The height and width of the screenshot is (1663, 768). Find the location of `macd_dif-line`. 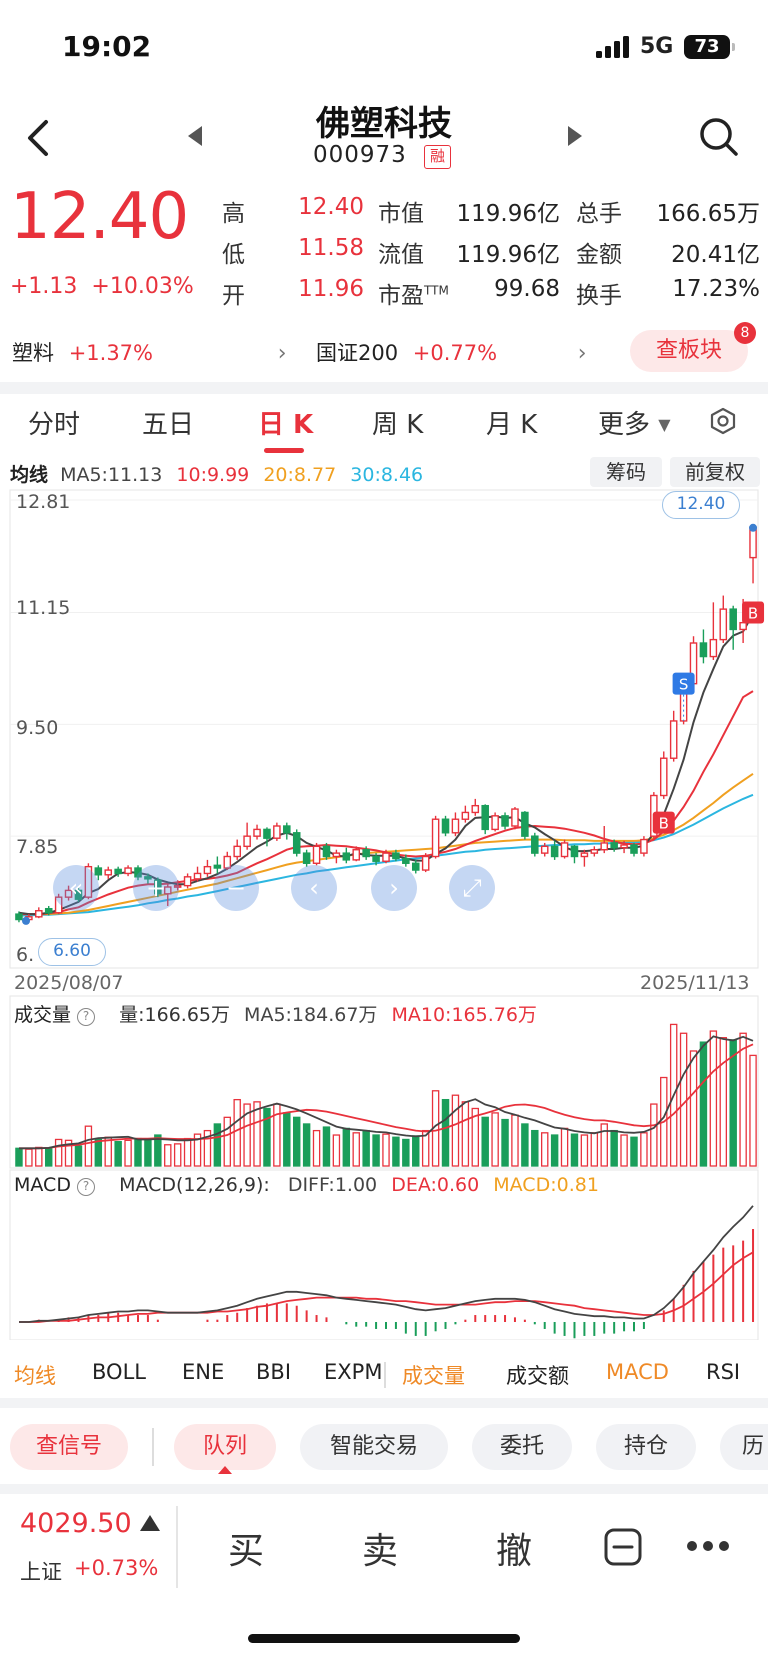

macd_dif-line is located at coordinates (386, 1264).